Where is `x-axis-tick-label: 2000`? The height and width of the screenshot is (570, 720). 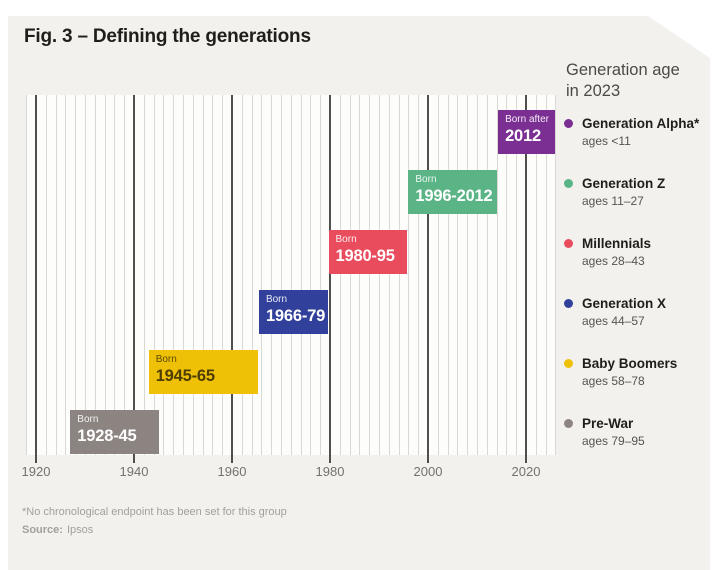
x-axis-tick-label: 2000 is located at coordinates (428, 471).